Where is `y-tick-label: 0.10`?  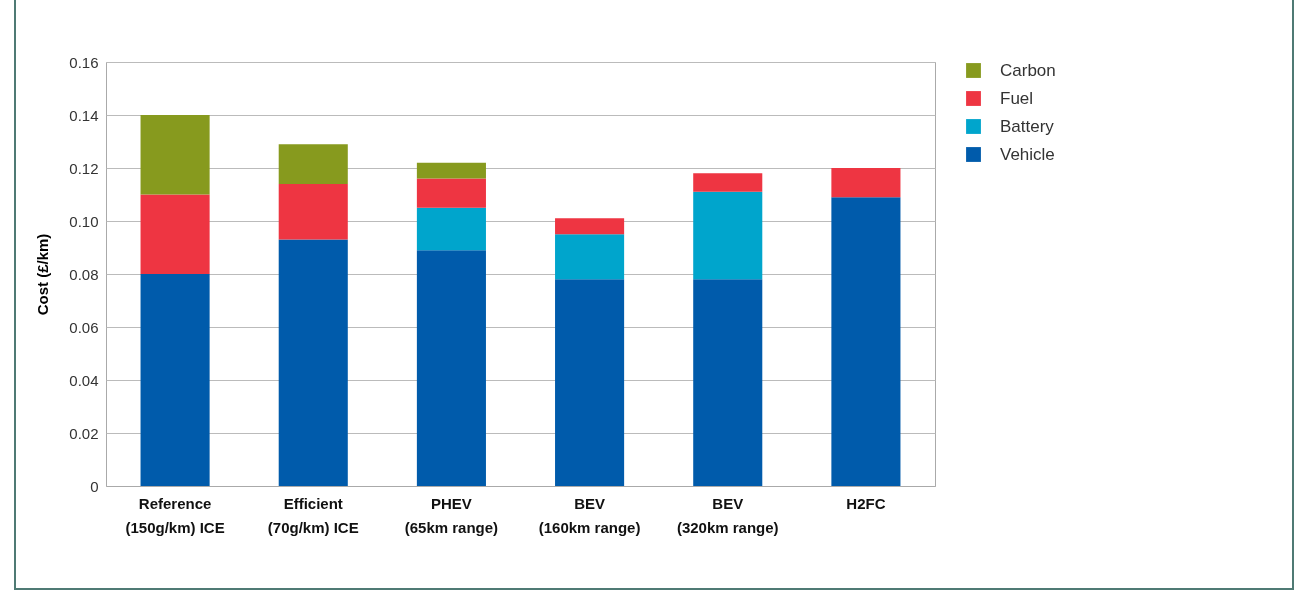
y-tick-label: 0.10 is located at coordinates (84, 221).